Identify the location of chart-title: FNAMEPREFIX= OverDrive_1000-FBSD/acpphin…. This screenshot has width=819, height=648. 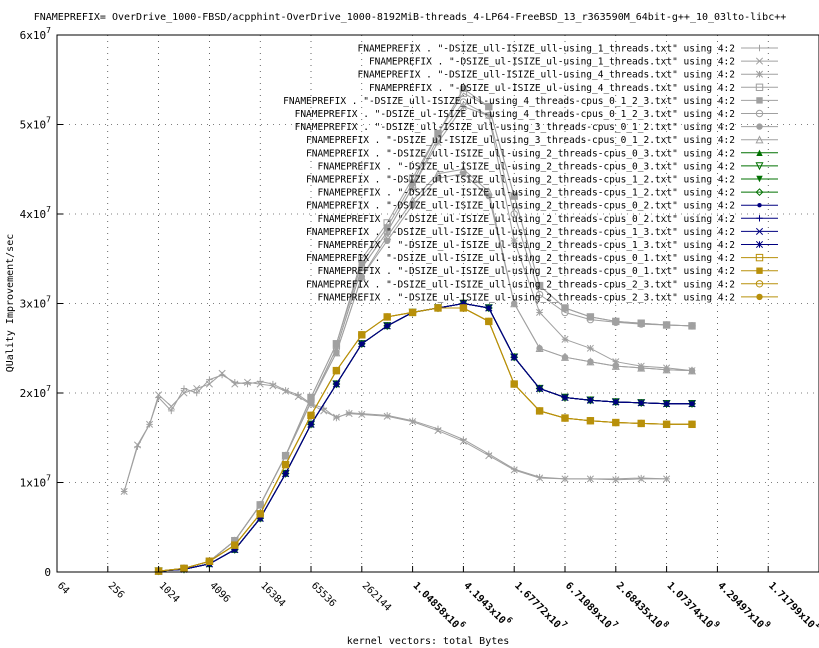
(410, 17).